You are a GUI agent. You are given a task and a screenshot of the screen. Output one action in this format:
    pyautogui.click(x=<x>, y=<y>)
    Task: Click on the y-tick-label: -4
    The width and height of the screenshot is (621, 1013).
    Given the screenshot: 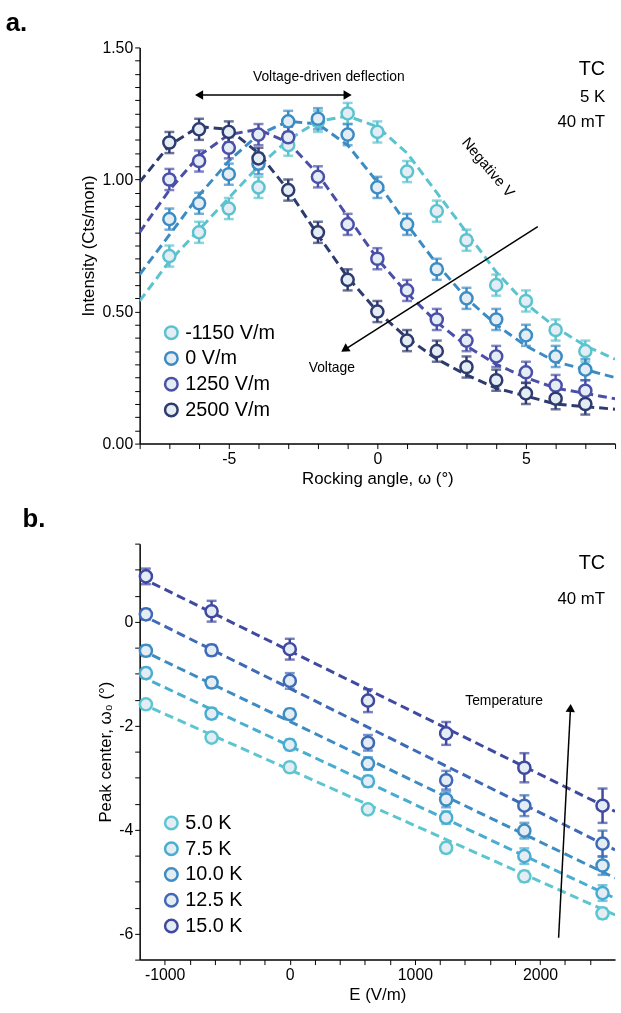 What is the action you would take?
    pyautogui.click(x=126, y=830)
    